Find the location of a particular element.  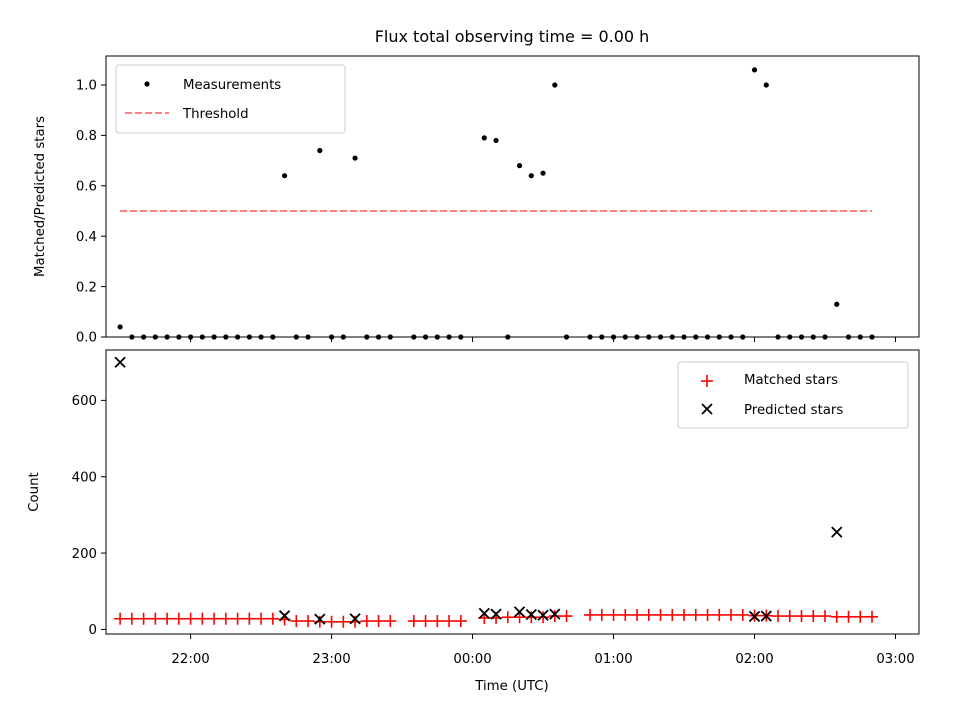

ratio-x-ticks is located at coordinates (543, 339).